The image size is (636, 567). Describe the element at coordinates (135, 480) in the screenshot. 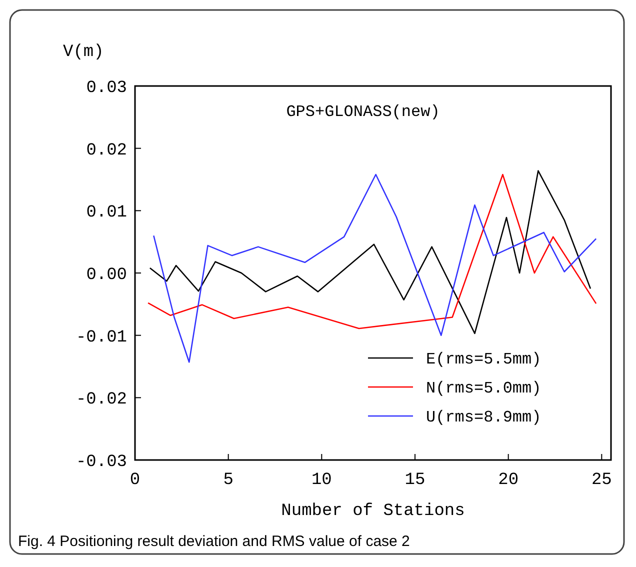

I see `x-tick-label: 0` at that location.